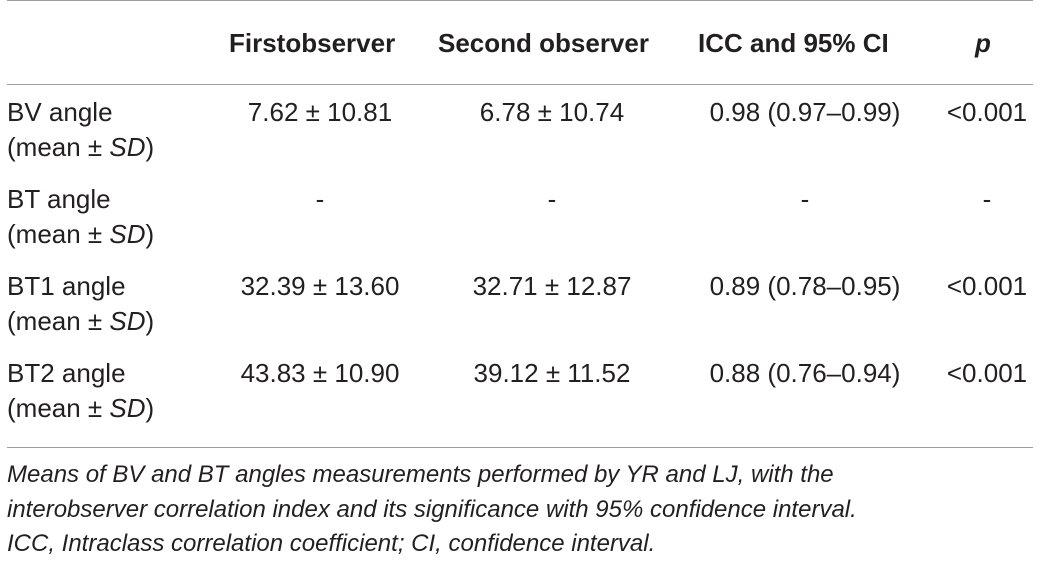 This screenshot has width=1040, height=569. Describe the element at coordinates (552, 112) in the screenshot. I see `cell-second-observer: 6.78 ± 10.74` at that location.